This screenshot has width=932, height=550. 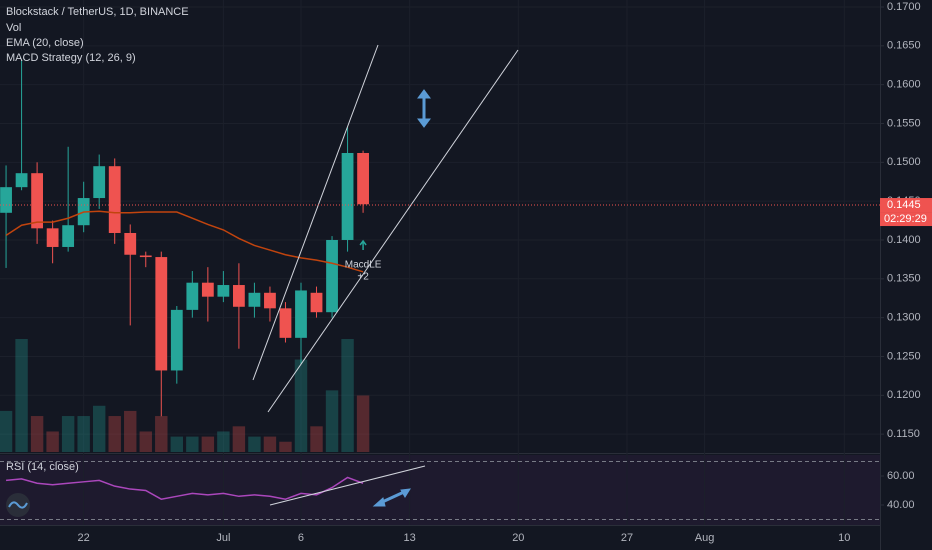 I want to click on x-tick-label: 22, so click(x=84, y=538).